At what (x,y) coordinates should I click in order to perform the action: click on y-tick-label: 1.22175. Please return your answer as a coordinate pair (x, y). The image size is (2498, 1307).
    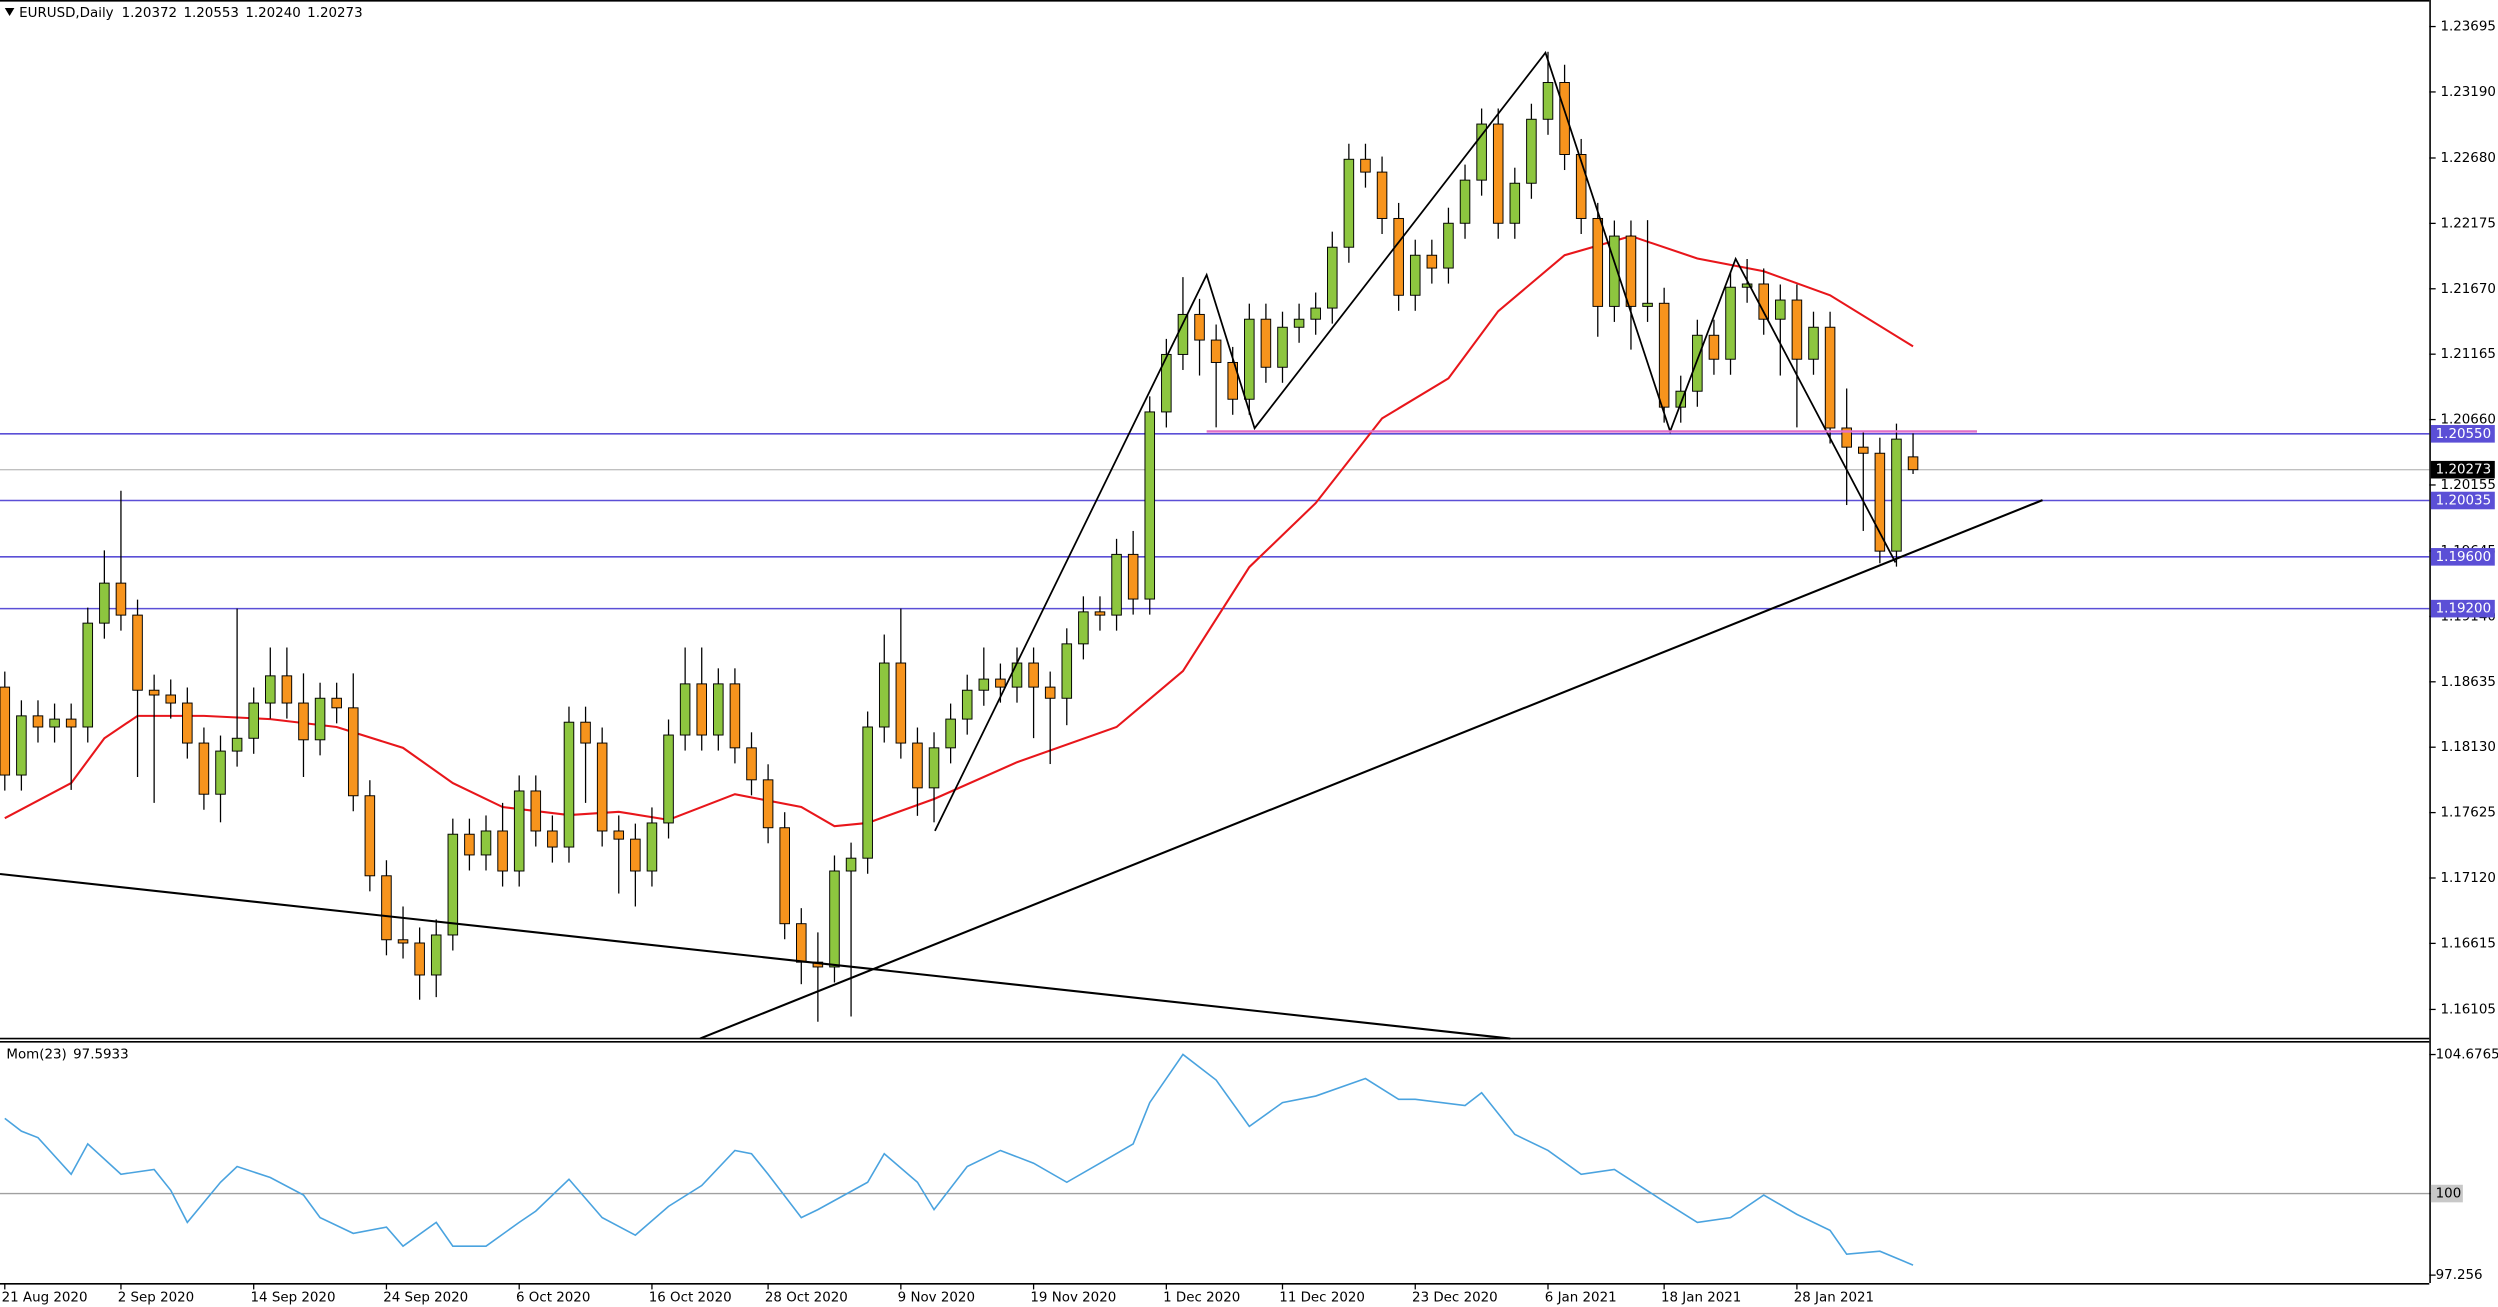
    Looking at the image, I should click on (2467, 223).